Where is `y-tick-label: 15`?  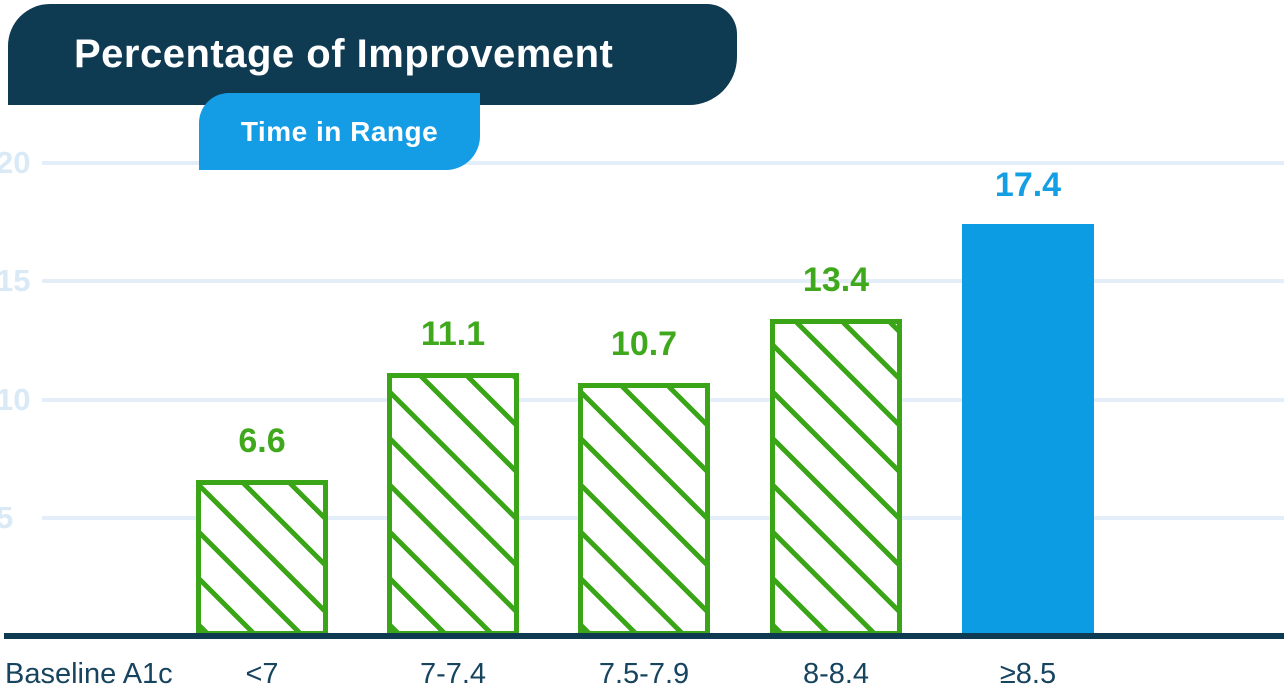 y-tick-label: 15 is located at coordinates (15, 281).